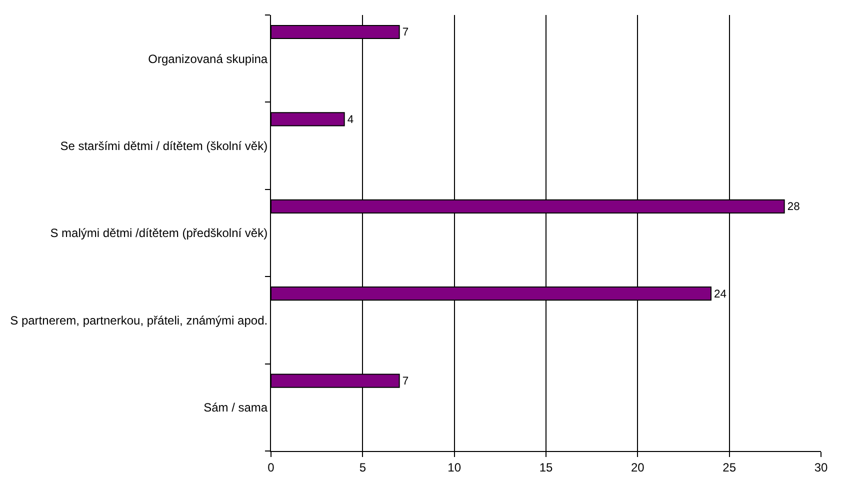  What do you see at coordinates (793, 207) in the screenshot?
I see `data-label: 28` at bounding box center [793, 207].